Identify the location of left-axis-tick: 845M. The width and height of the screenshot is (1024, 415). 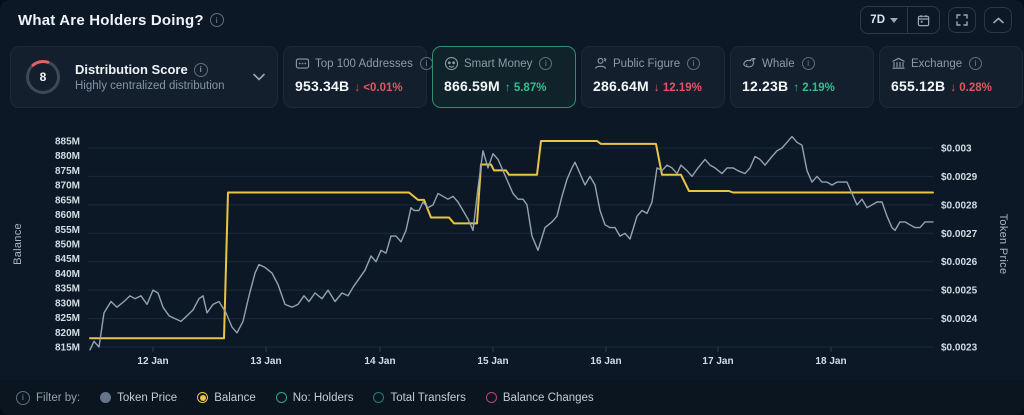
(67, 259).